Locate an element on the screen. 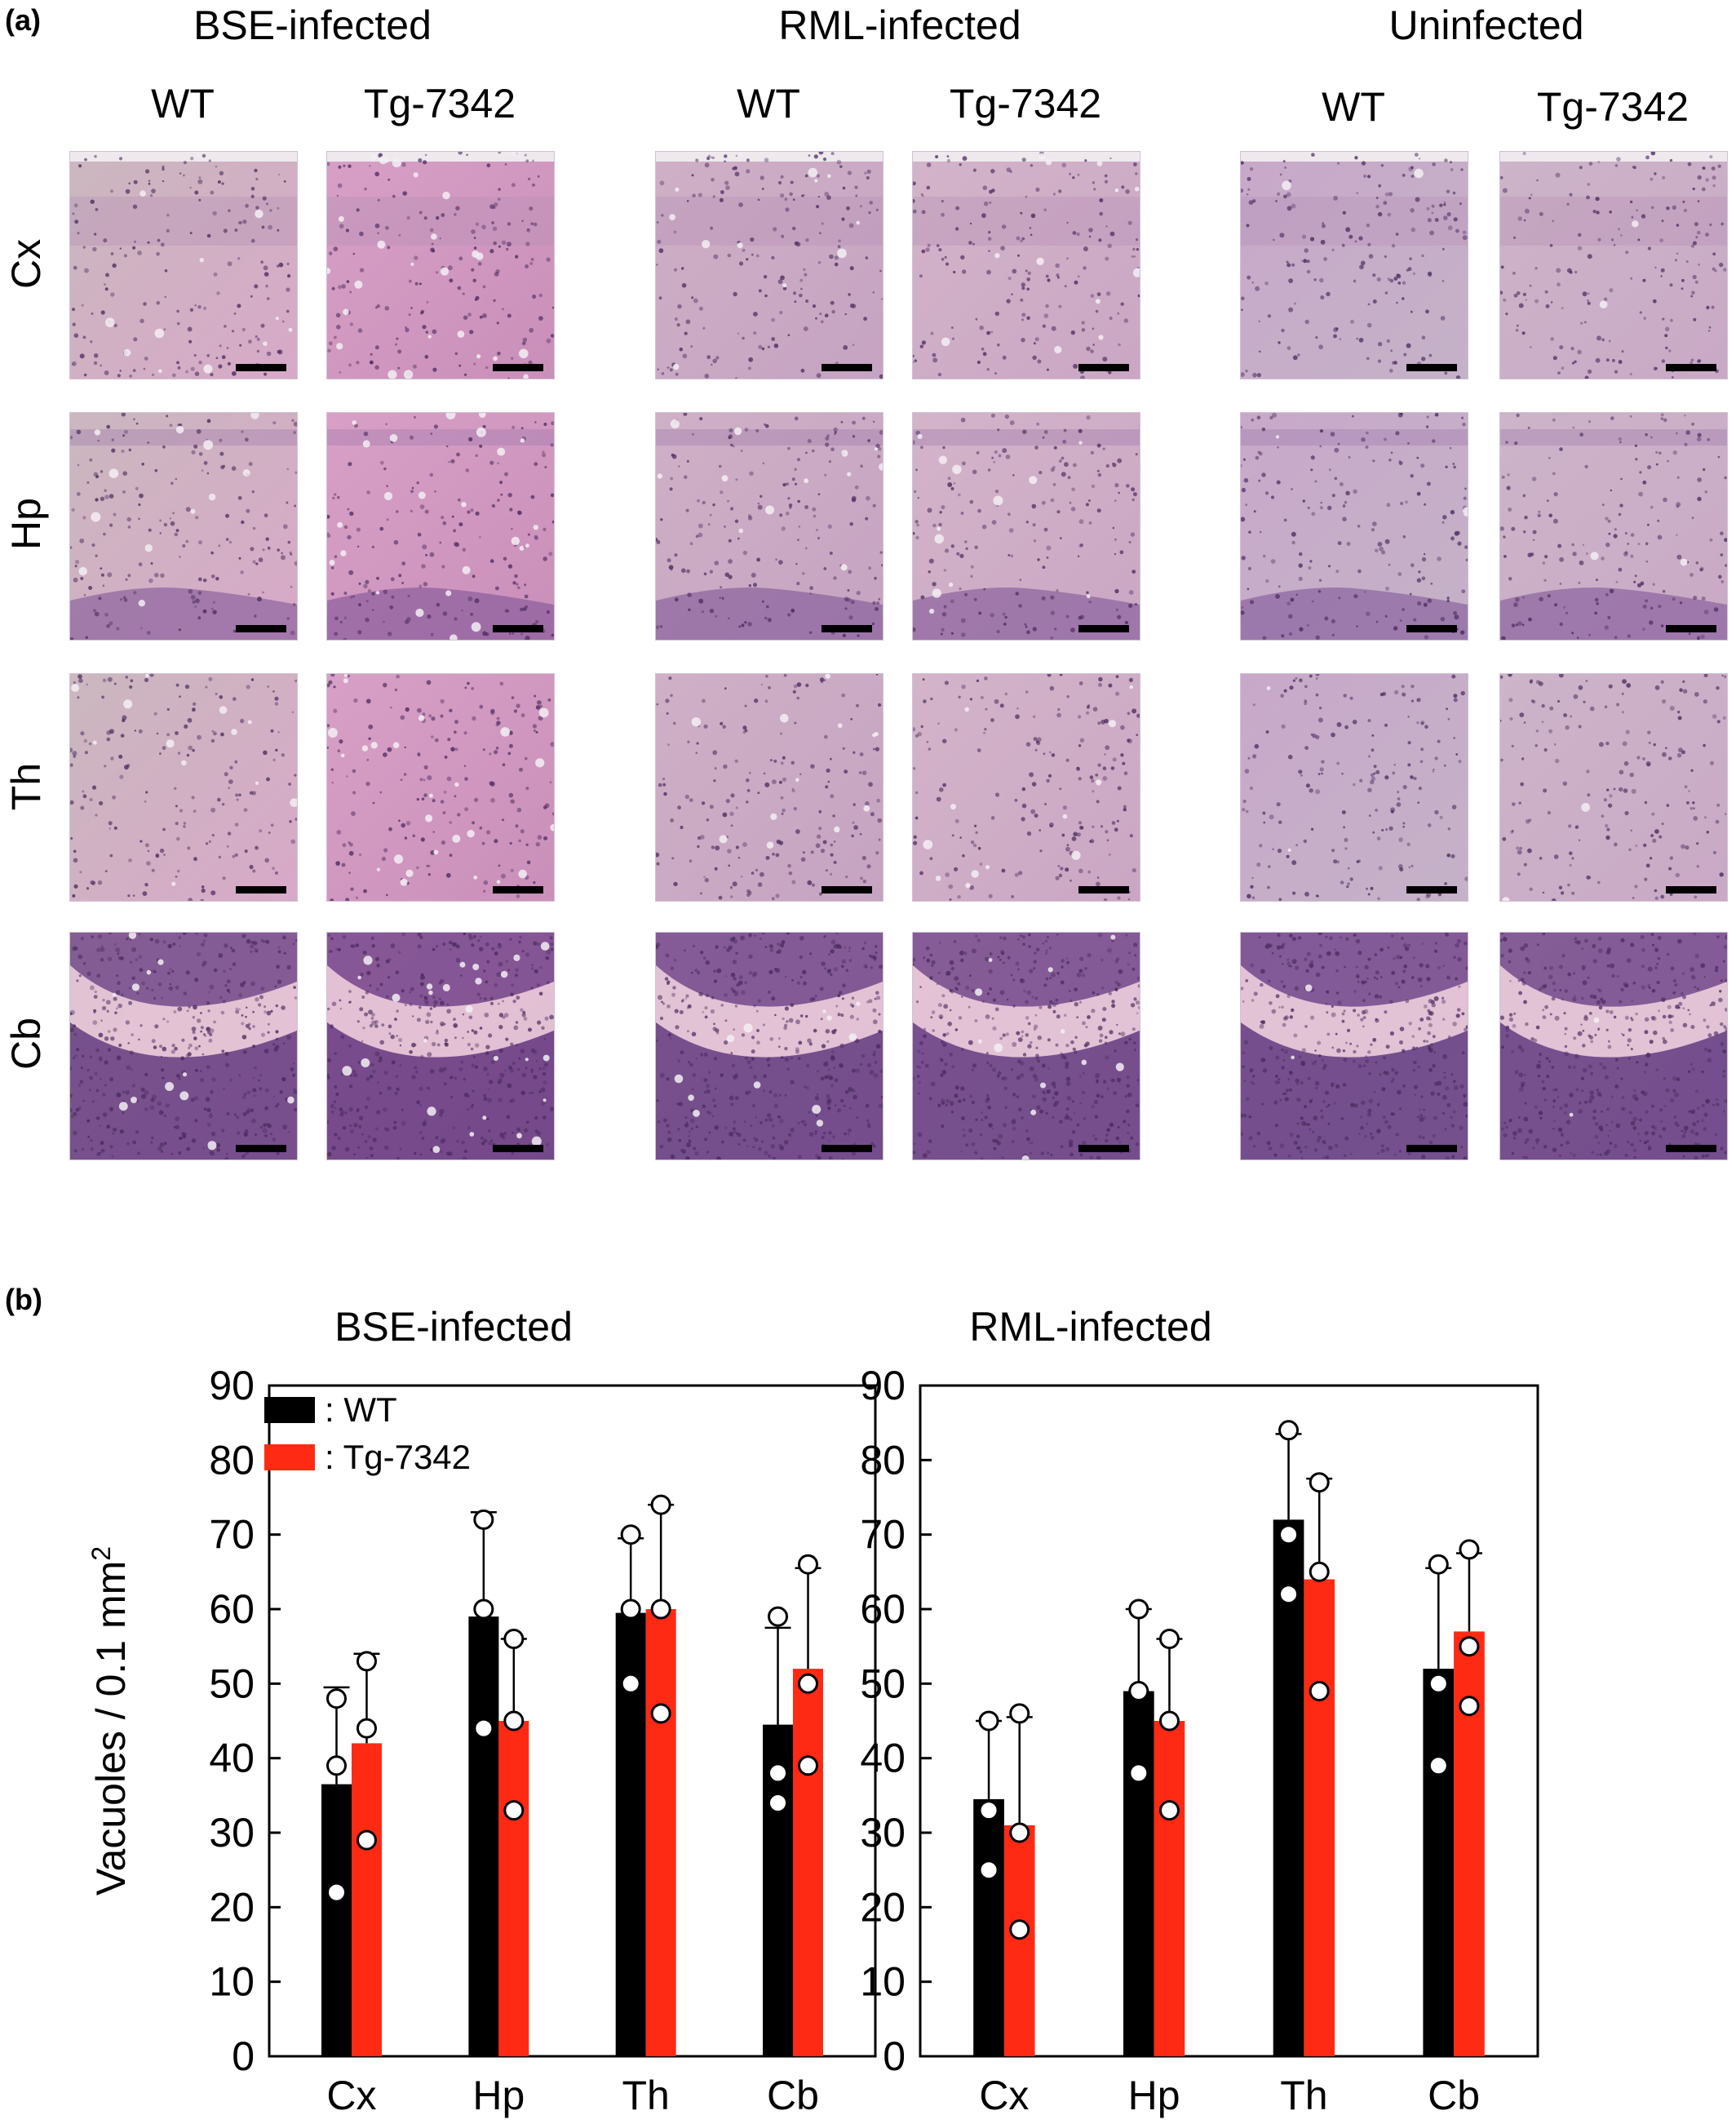 The width and height of the screenshot is (1736, 2124). x-tick-label: Th is located at coordinates (1303, 2095).